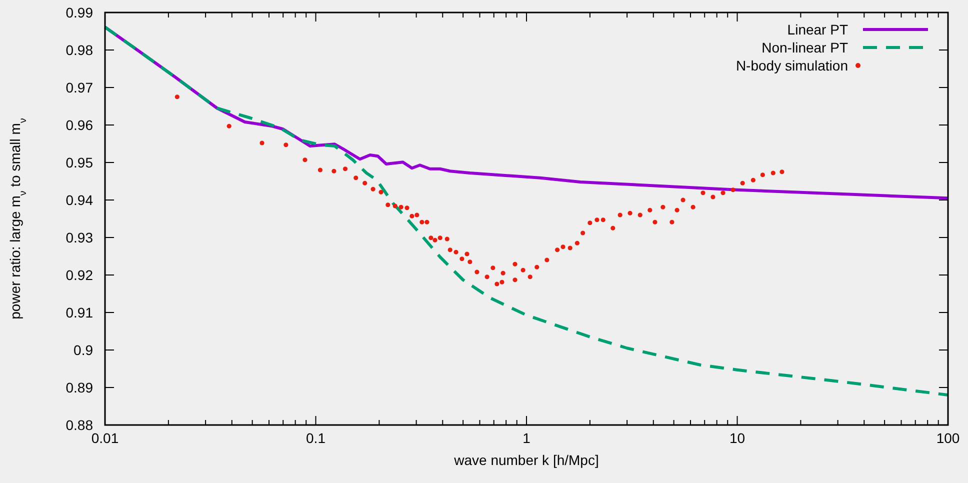 The image size is (968, 483). I want to click on x-tick-label: 0.1, so click(316, 438).